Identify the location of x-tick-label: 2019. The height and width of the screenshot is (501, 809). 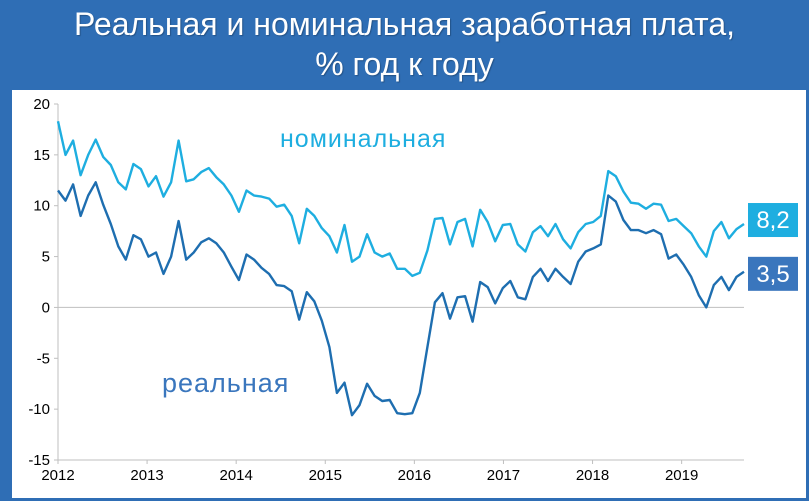
(681, 475).